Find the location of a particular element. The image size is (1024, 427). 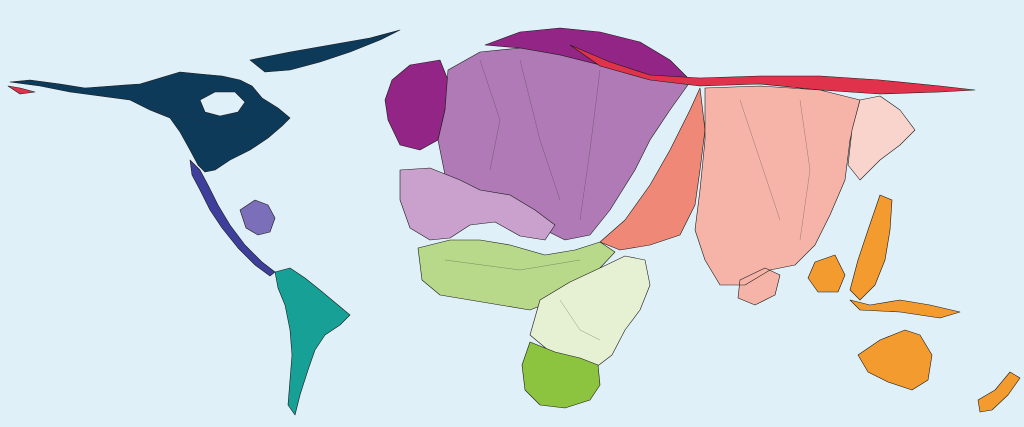

region-east-asia is located at coordinates (777, 195).